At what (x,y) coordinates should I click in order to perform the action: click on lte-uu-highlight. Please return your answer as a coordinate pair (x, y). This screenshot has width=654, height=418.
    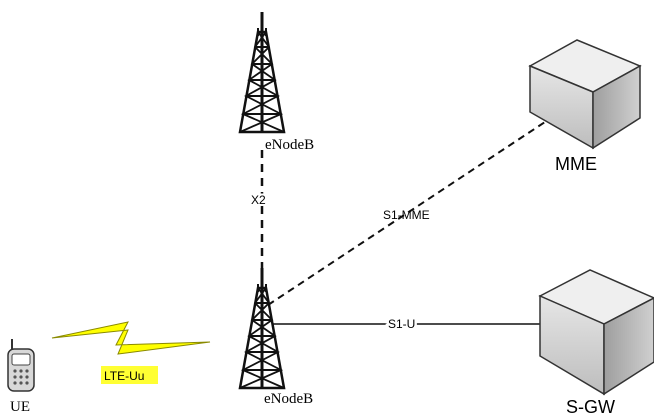
    Looking at the image, I should click on (129, 375).